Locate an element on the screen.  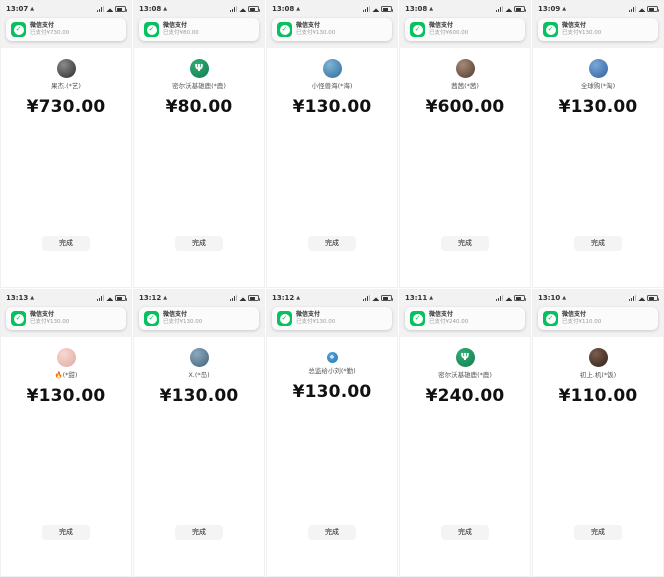
notification-subtitle: 已支付¥730.00 is located at coordinates (50, 33).